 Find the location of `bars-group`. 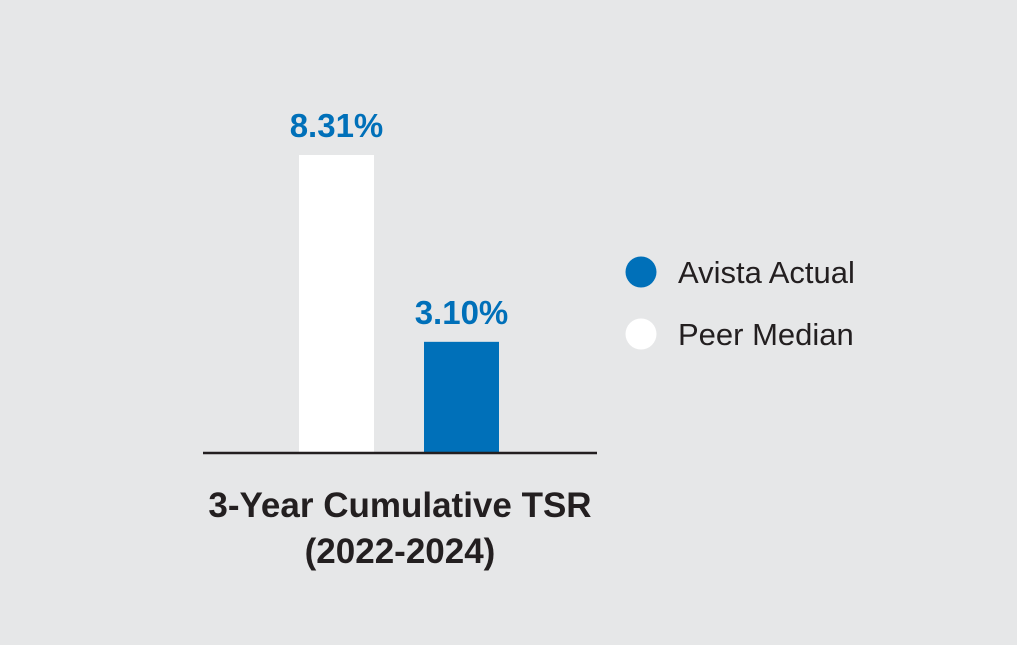

bars-group is located at coordinates (399, 304).